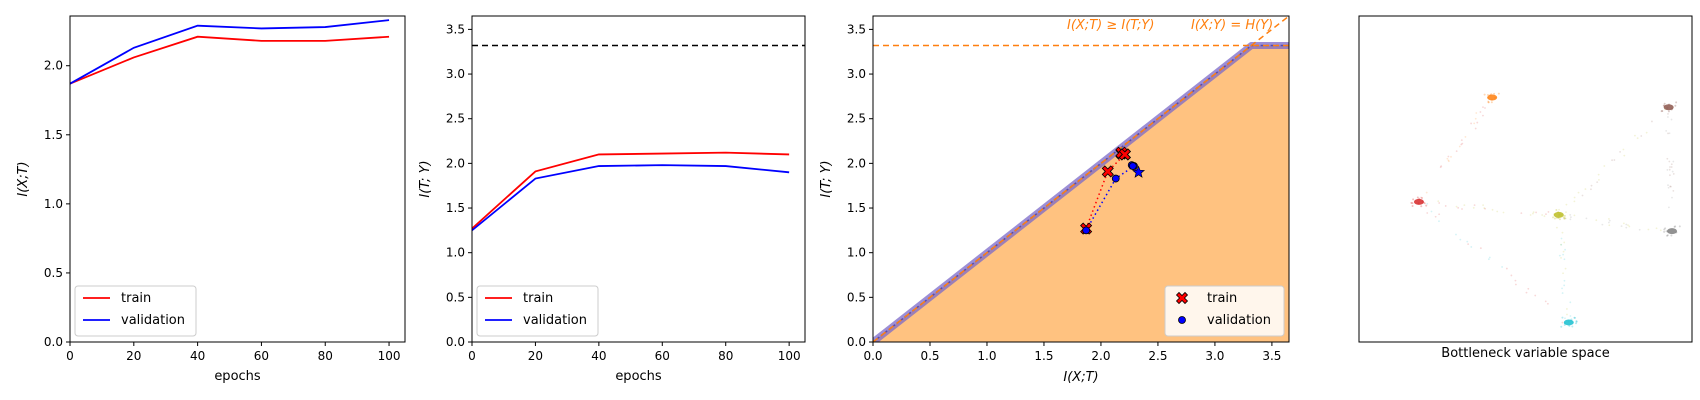 The image size is (1700, 400). Describe the element at coordinates (197, 356) in the screenshot. I see `x-tick-label: 40` at that location.